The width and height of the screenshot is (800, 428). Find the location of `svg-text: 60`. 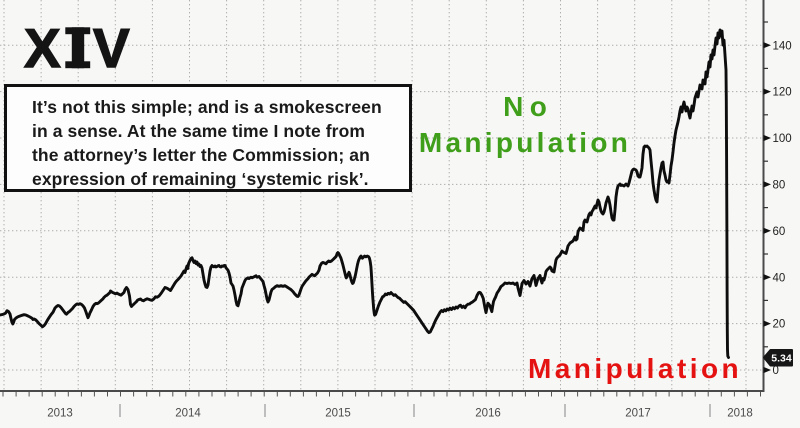

svg-text: 60 is located at coordinates (779, 232).